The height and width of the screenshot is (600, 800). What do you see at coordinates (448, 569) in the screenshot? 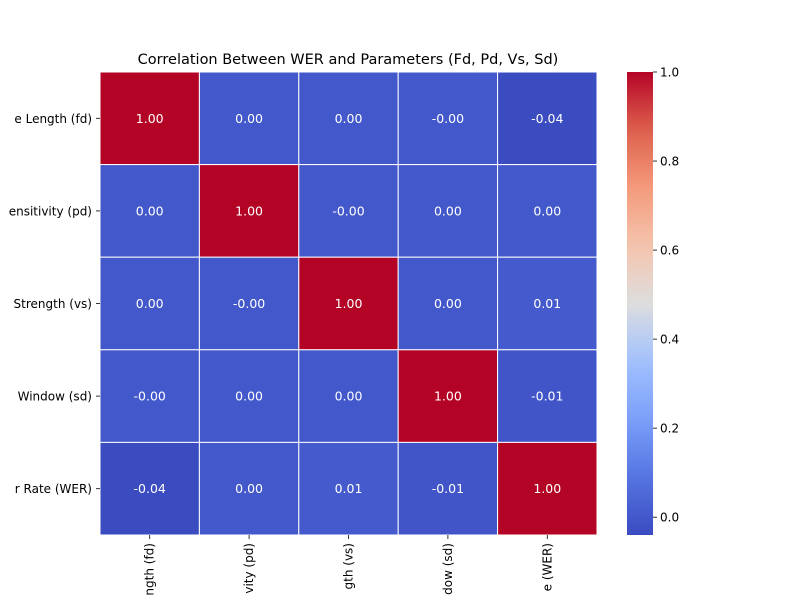
I see `x-tick-label: dow (sd)` at bounding box center [448, 569].